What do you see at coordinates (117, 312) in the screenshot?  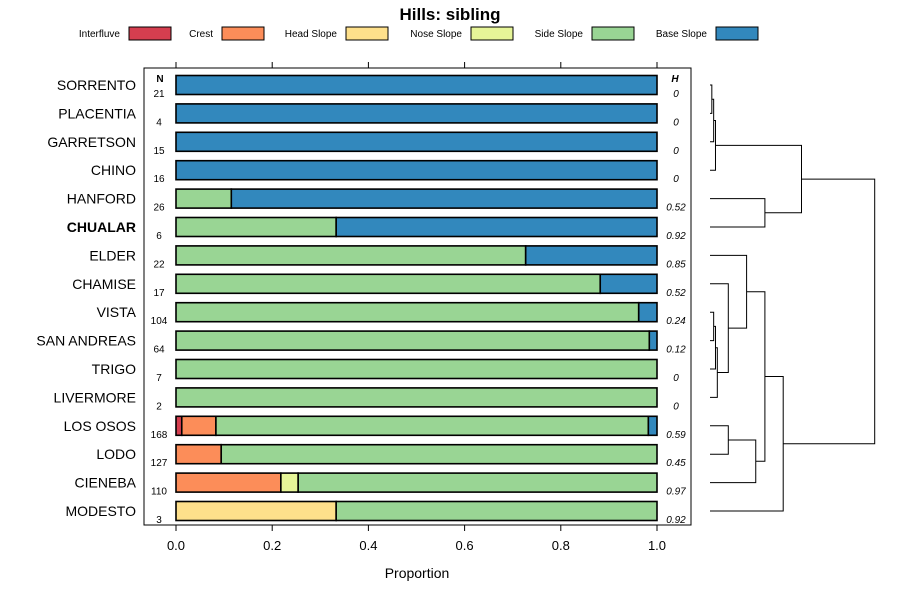 I see `row-label: VISTA` at bounding box center [117, 312].